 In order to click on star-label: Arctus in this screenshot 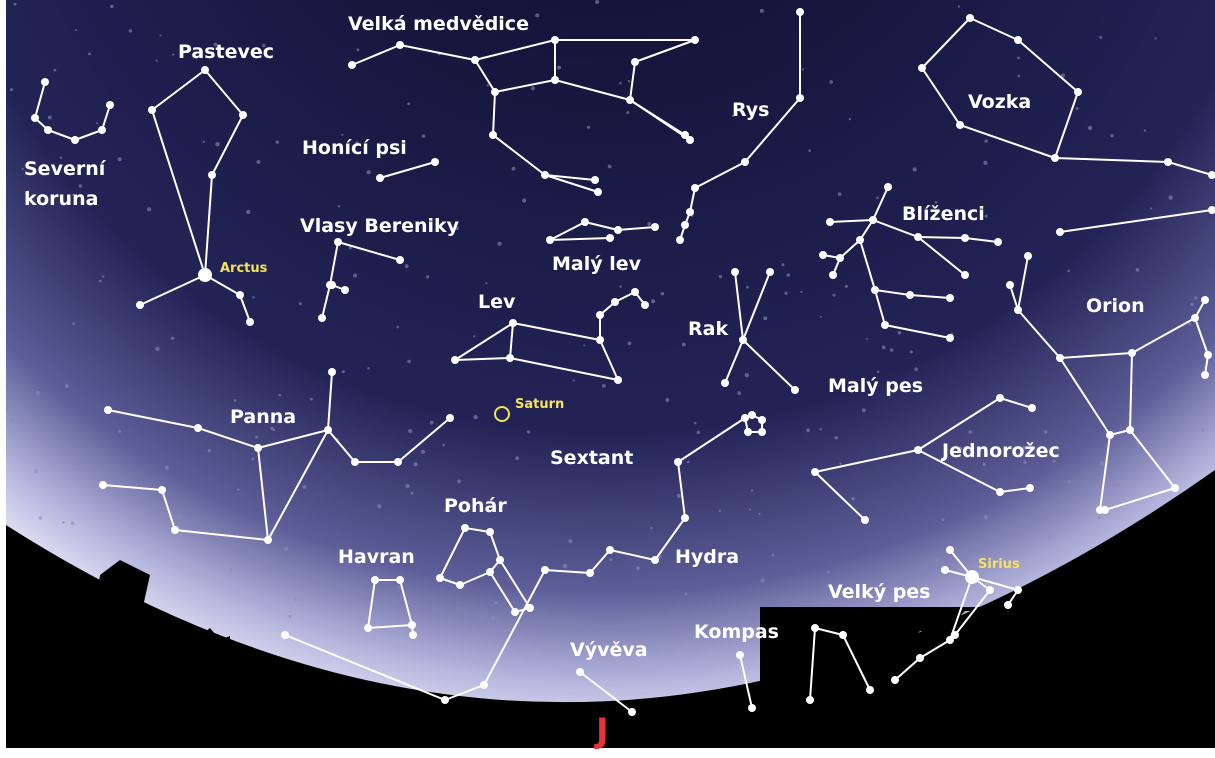, I will do `click(244, 268)`.